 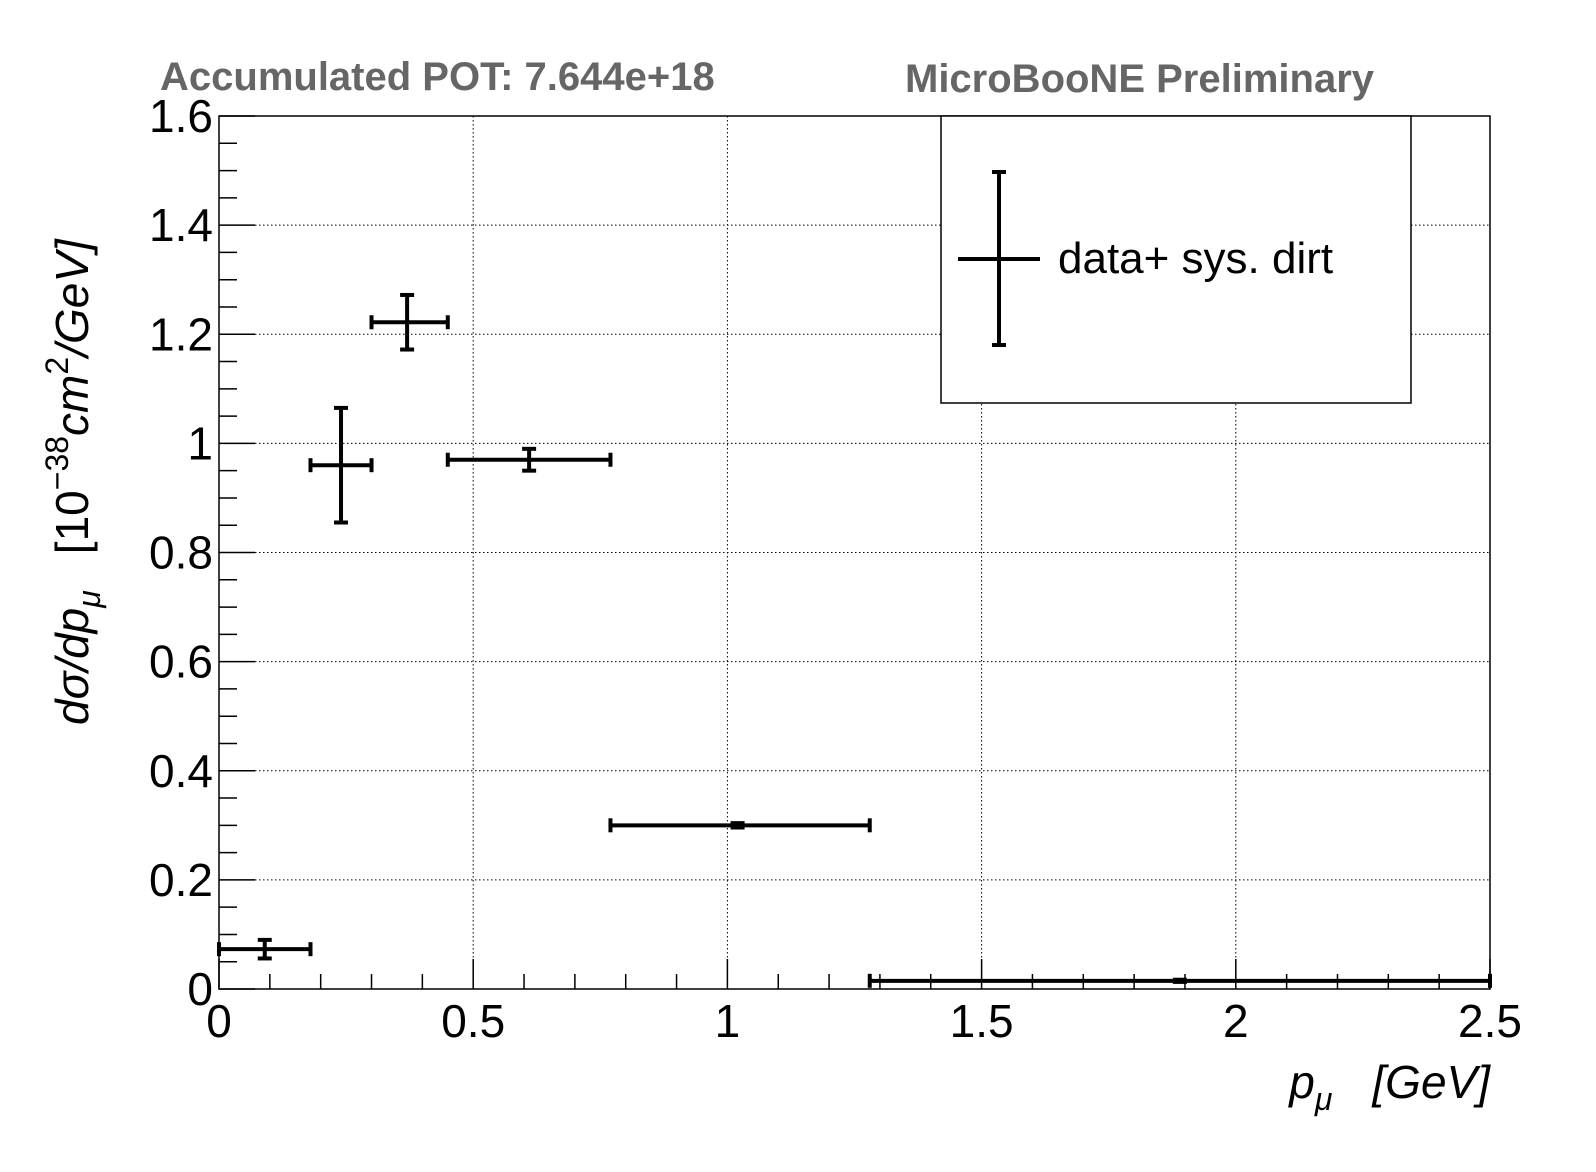 What do you see at coordinates (1301, 1082) in the screenshot?
I see `x-axis-title-main: p` at bounding box center [1301, 1082].